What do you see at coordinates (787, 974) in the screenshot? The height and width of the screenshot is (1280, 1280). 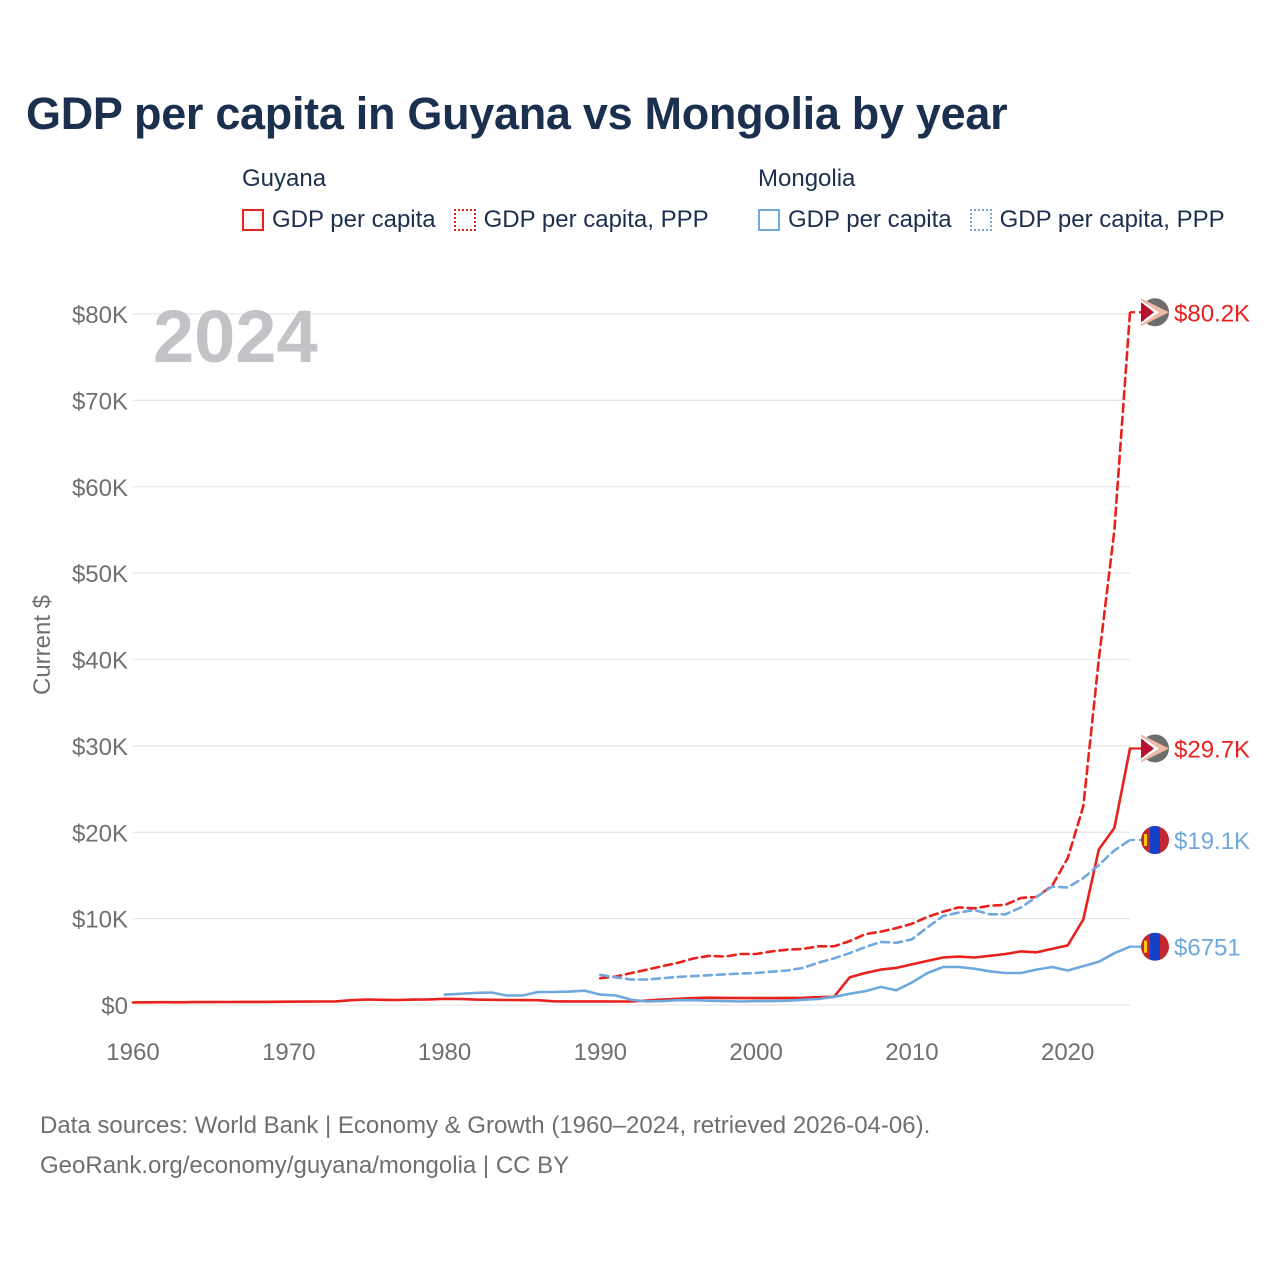 I see `series-line-mongolia-gdp` at bounding box center [787, 974].